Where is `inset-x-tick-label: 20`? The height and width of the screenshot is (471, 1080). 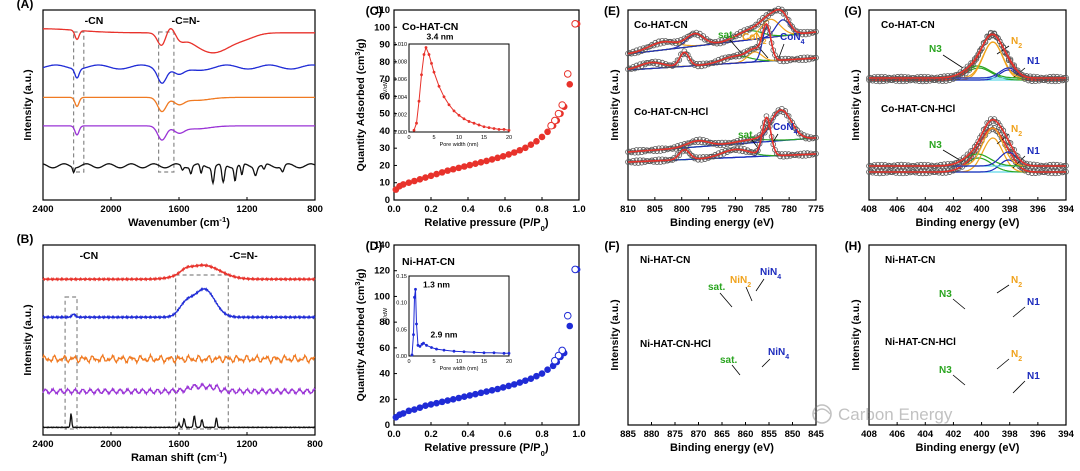
inset-x-tick-label: 20 is located at coordinates (509, 138).